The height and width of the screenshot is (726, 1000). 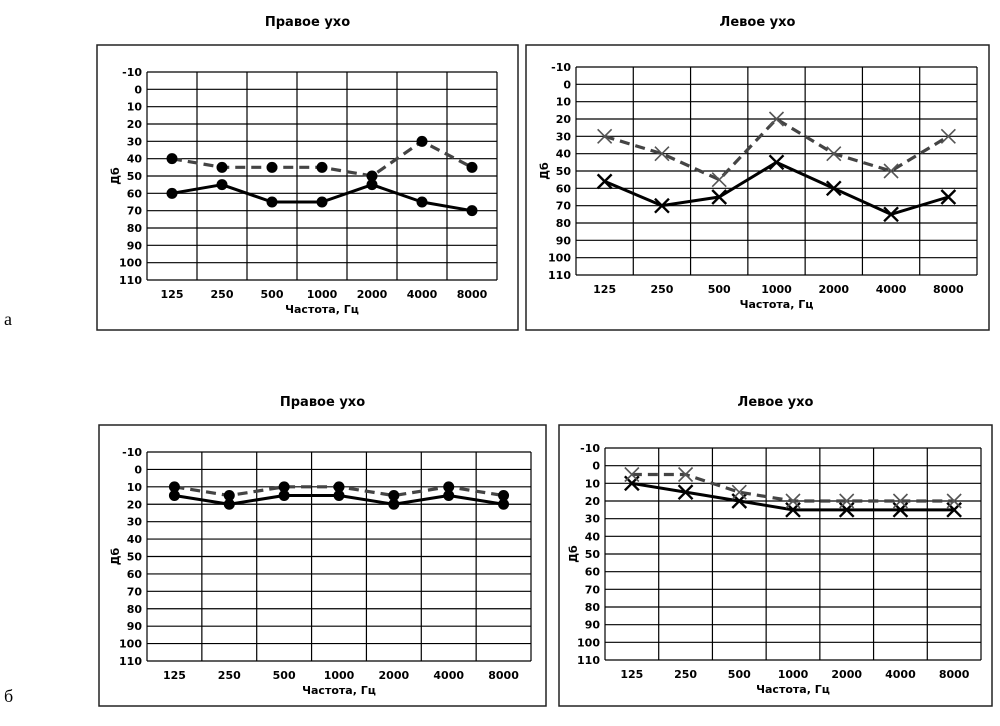 I want to click on y-axis-label: Дб, so click(x=115, y=176).